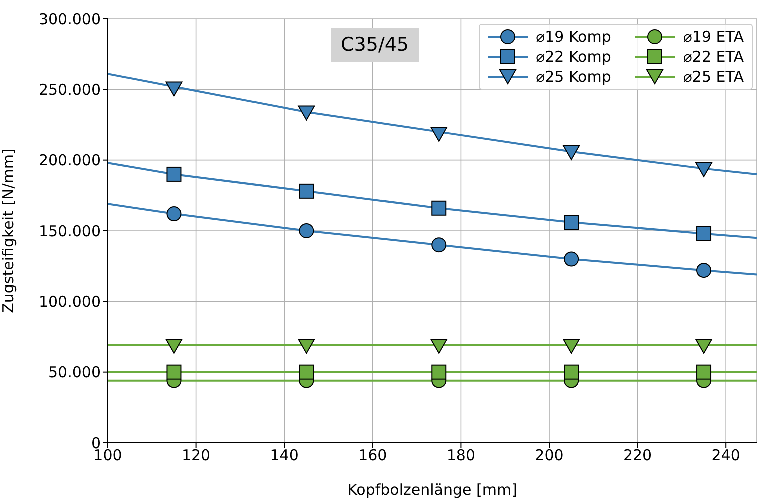 The width and height of the screenshot is (757, 499). Describe the element at coordinates (69, 301) in the screenshot. I see `y-tick-label: 100.000` at that location.